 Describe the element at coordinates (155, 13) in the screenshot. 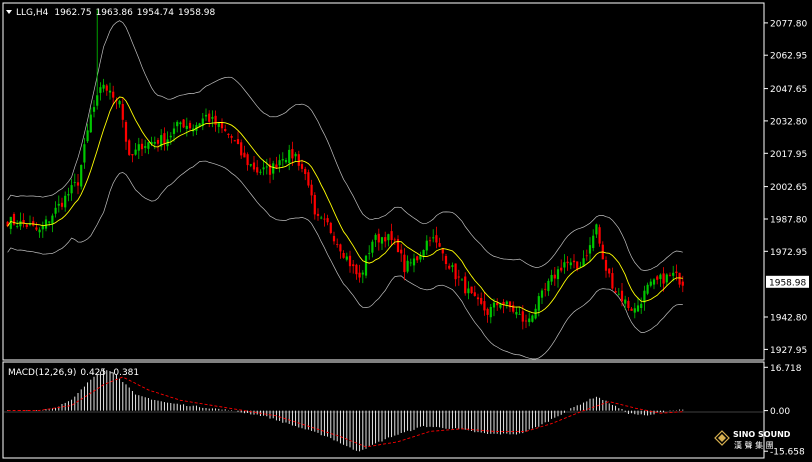

I see `low-price: 1954.74` at that location.